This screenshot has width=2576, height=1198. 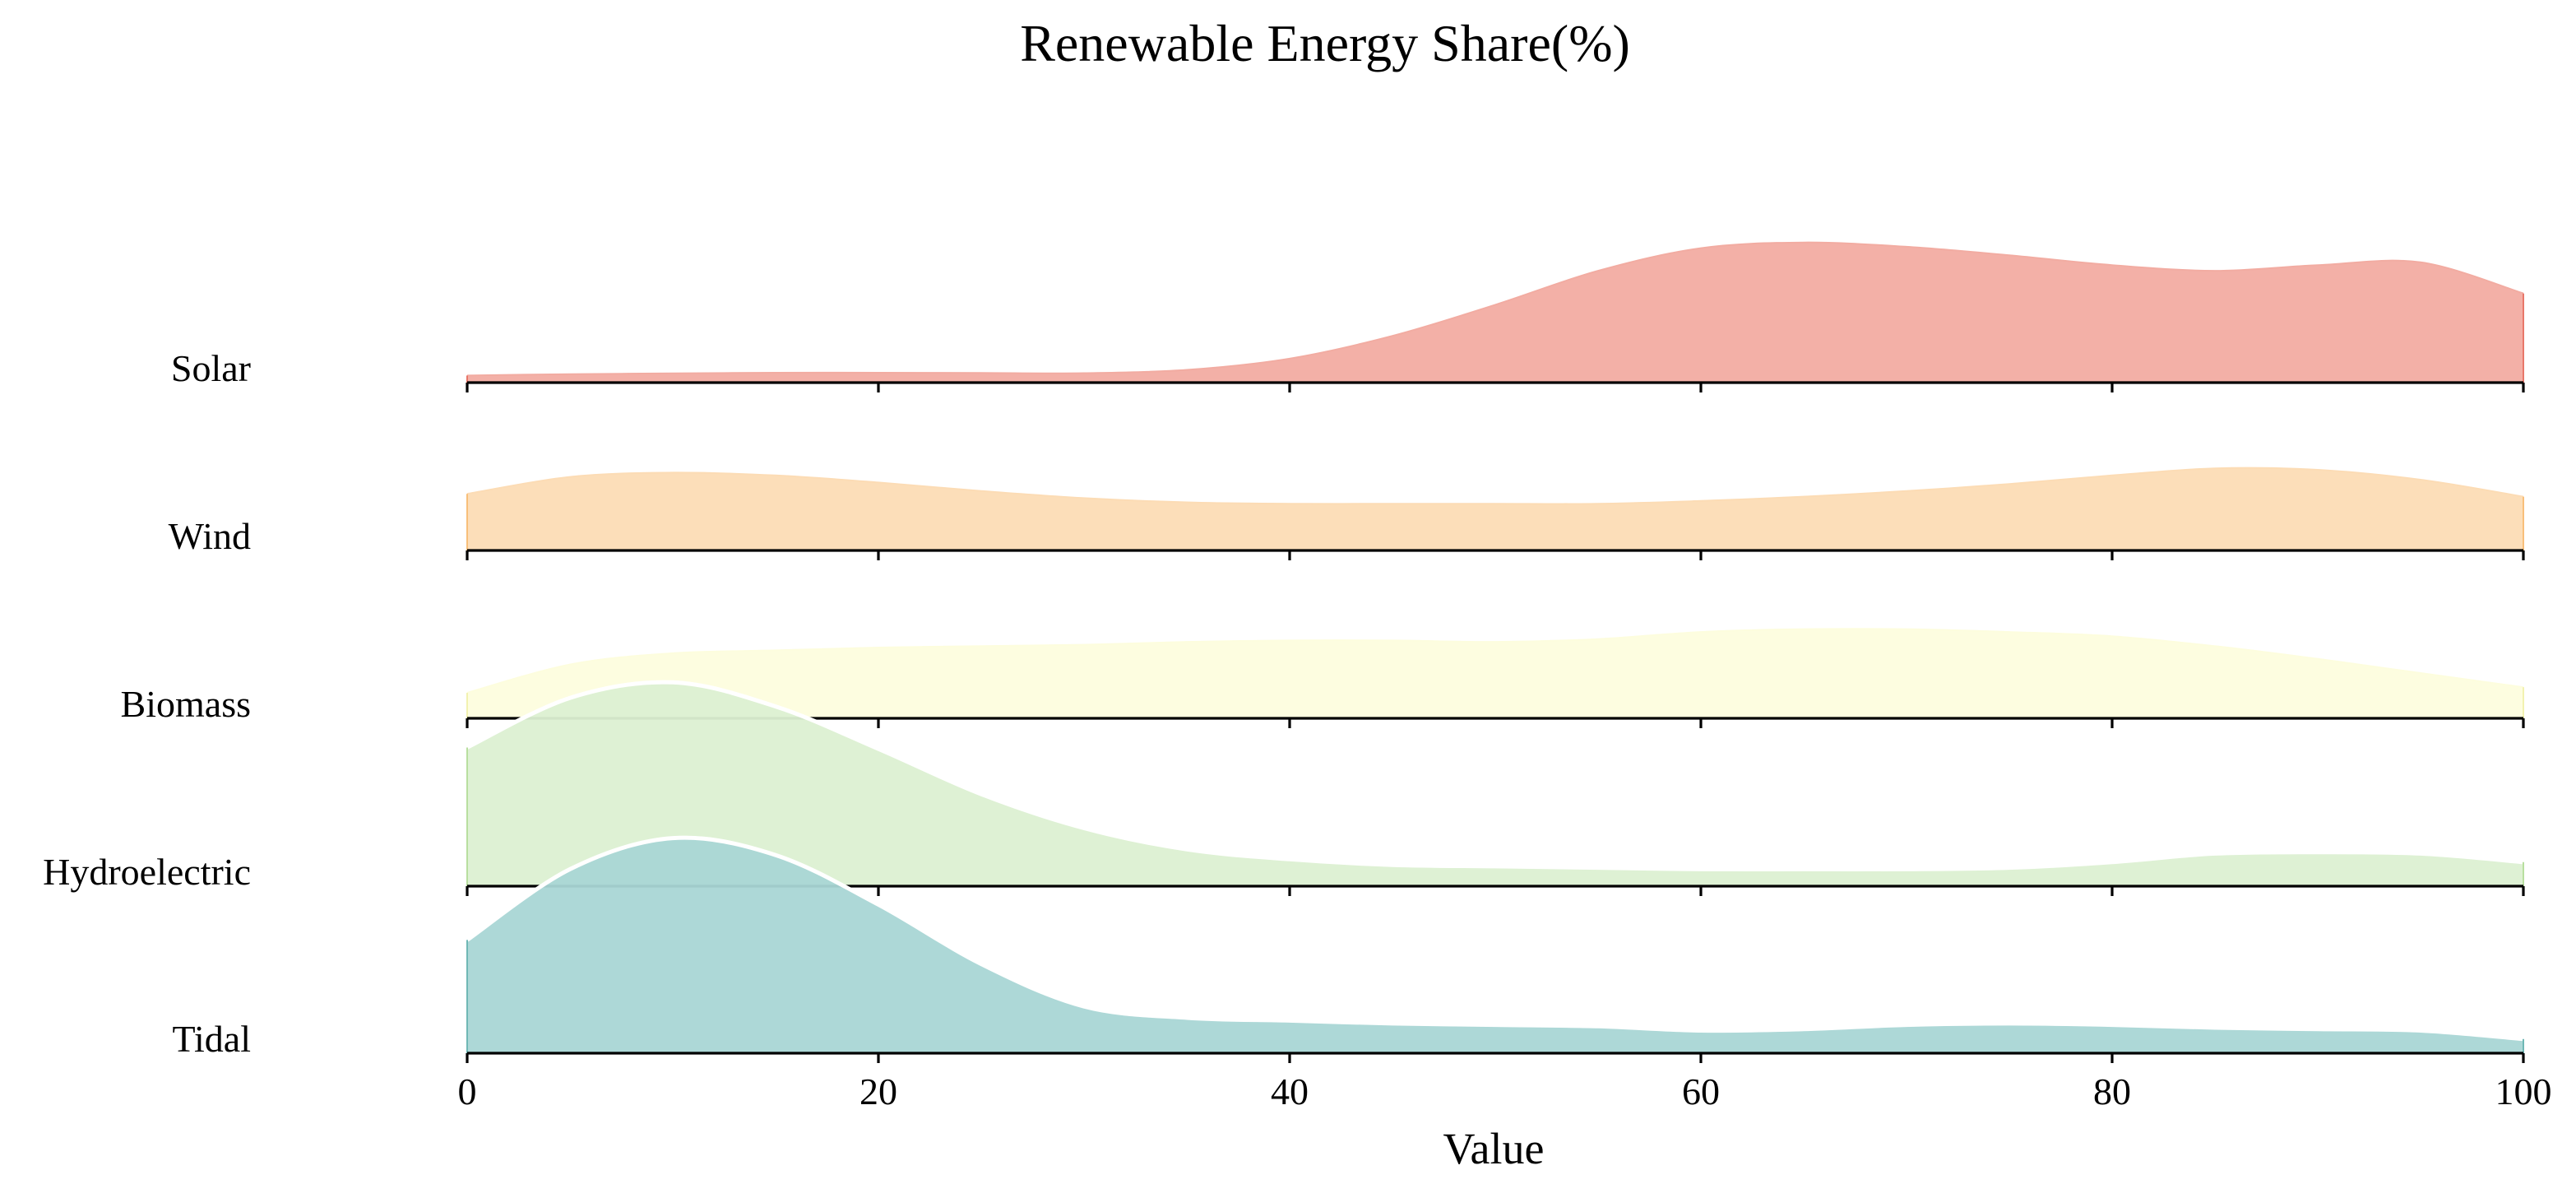 I want to click on ridge-outline-hydroelectric, so click(x=1495, y=775).